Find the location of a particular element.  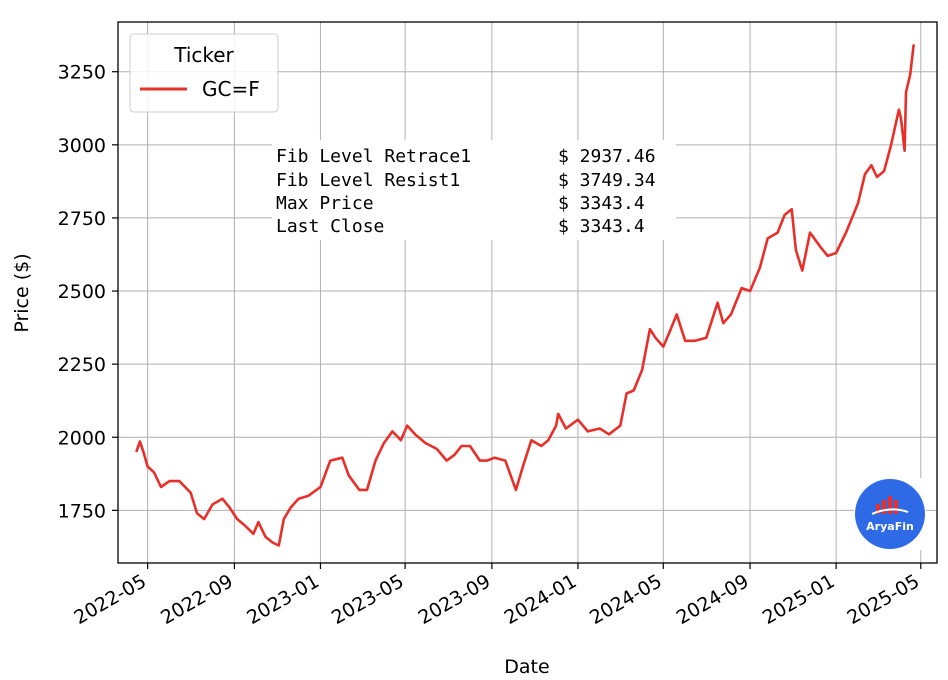

annotation-background is located at coordinates (474, 190).